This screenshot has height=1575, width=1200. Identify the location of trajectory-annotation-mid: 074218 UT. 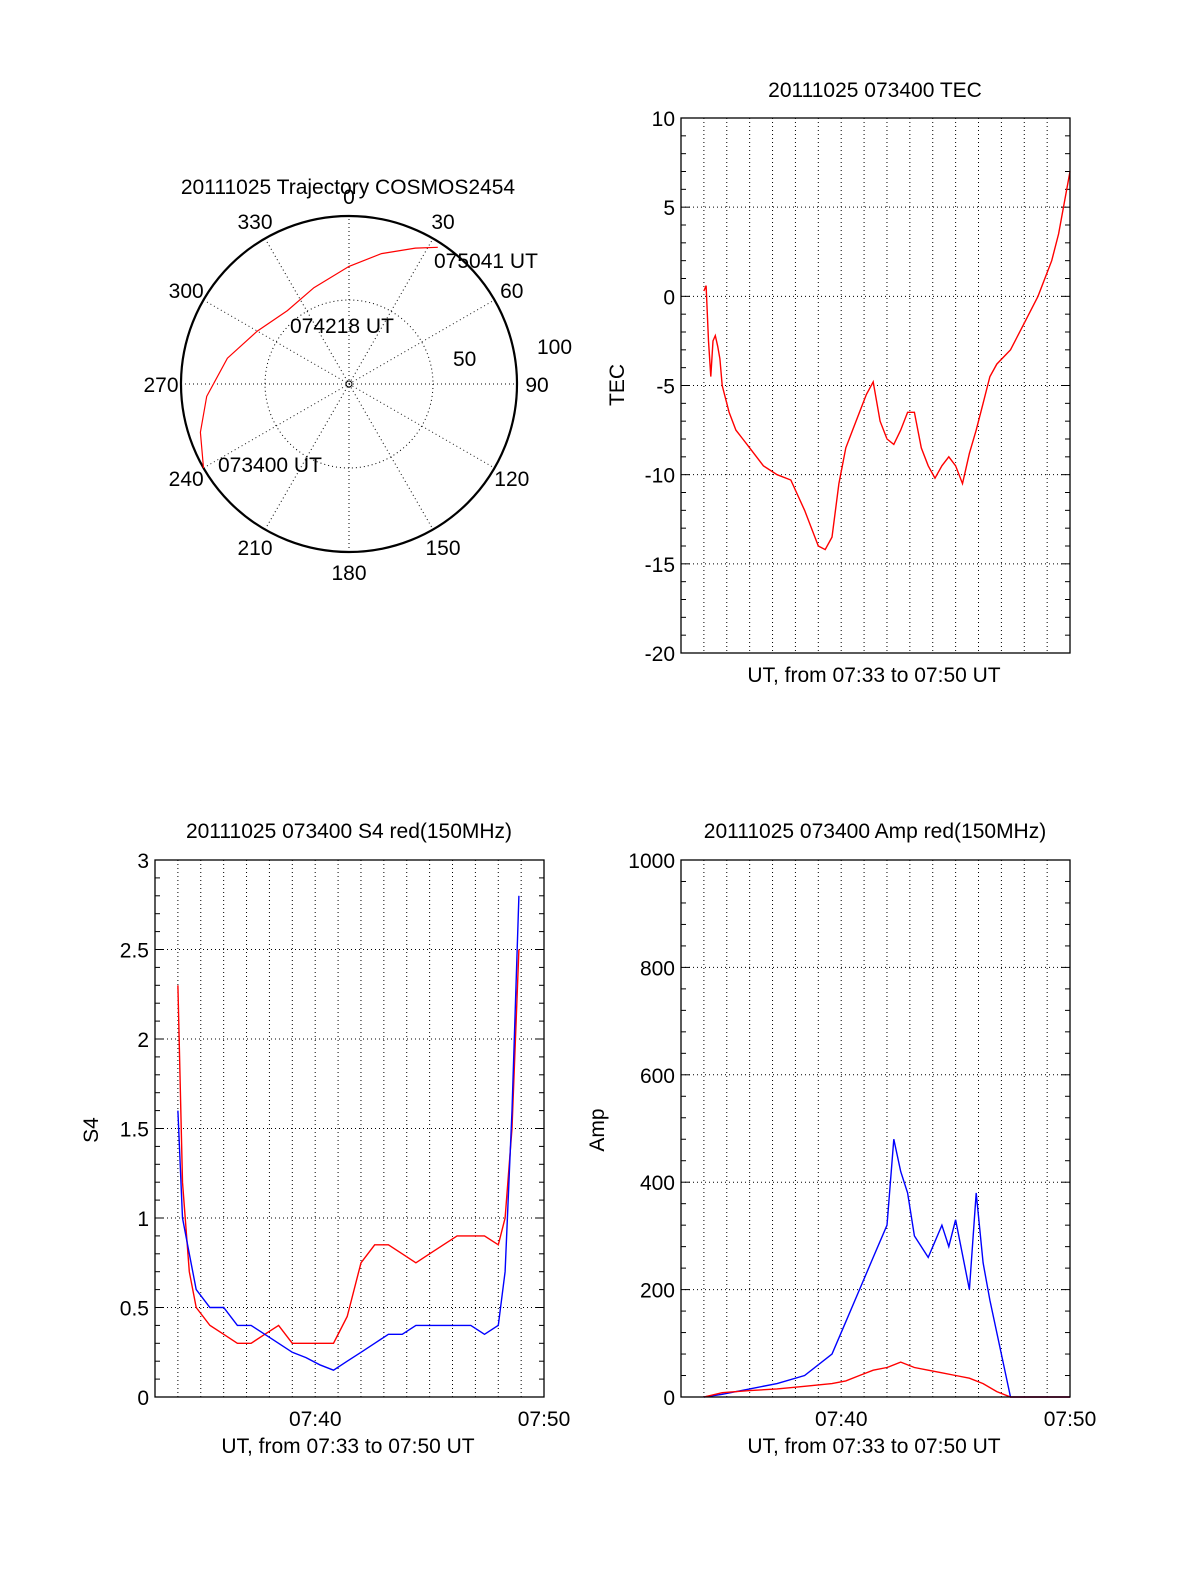
(342, 326).